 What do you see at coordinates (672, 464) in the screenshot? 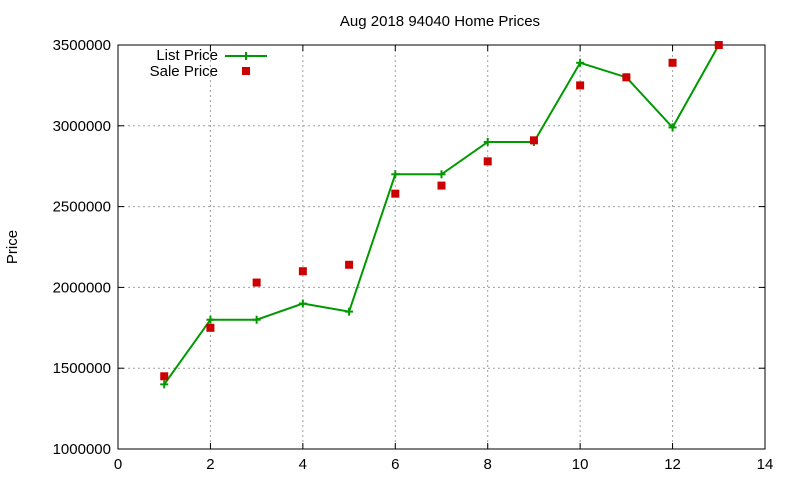
I see `x-tick-label: 12` at bounding box center [672, 464].